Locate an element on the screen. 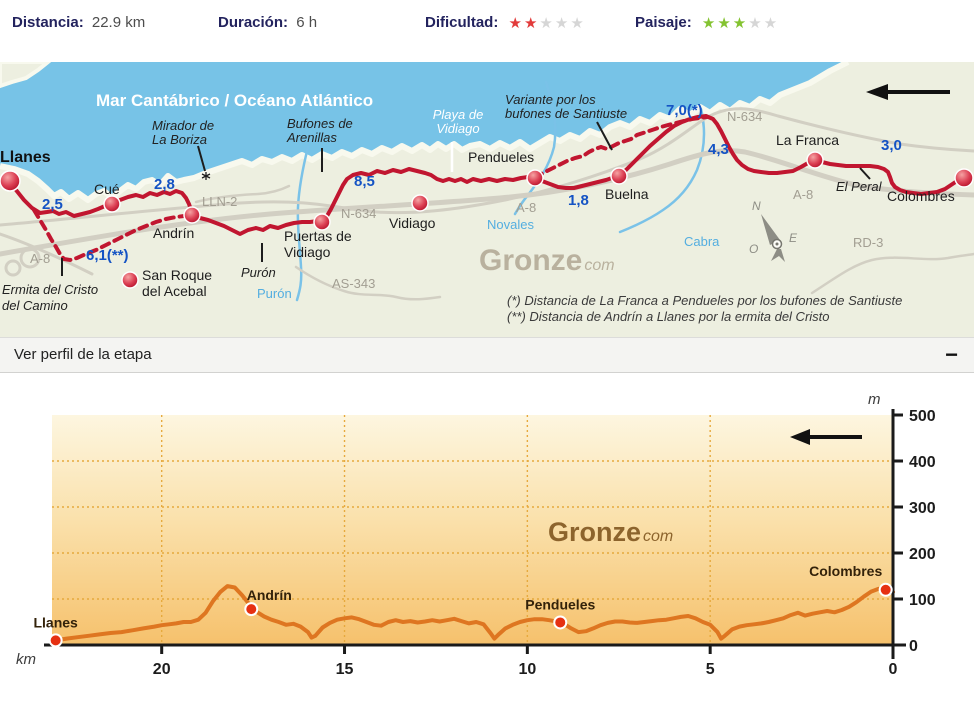 Image resolution: width=974 pixels, height=705 pixels. difficulty-label: Dificultad: is located at coordinates (462, 22).